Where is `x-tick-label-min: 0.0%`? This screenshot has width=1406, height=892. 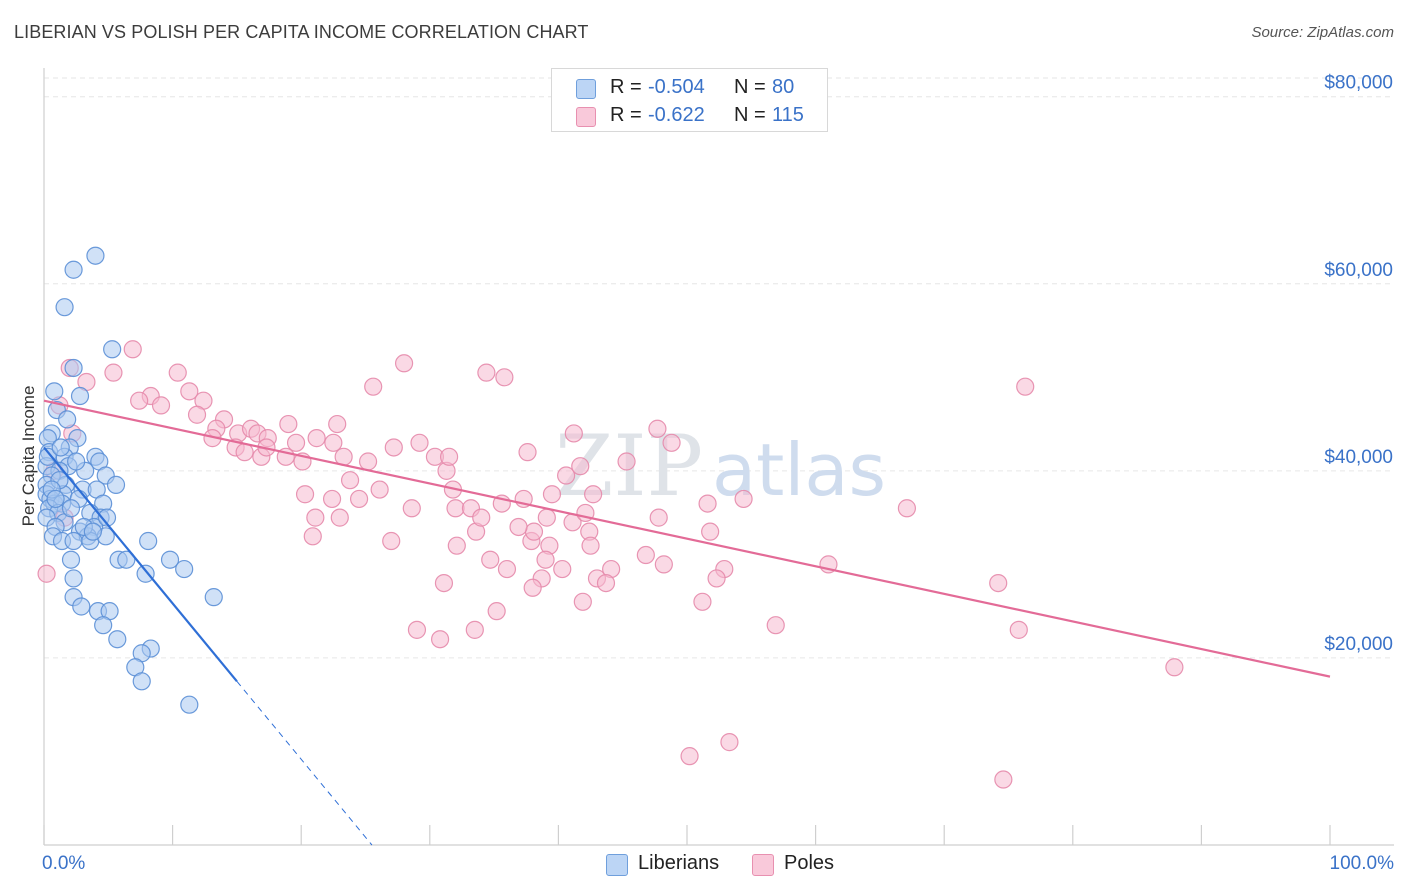
x-tick-label-min: 0.0% is located at coordinates (63, 863).